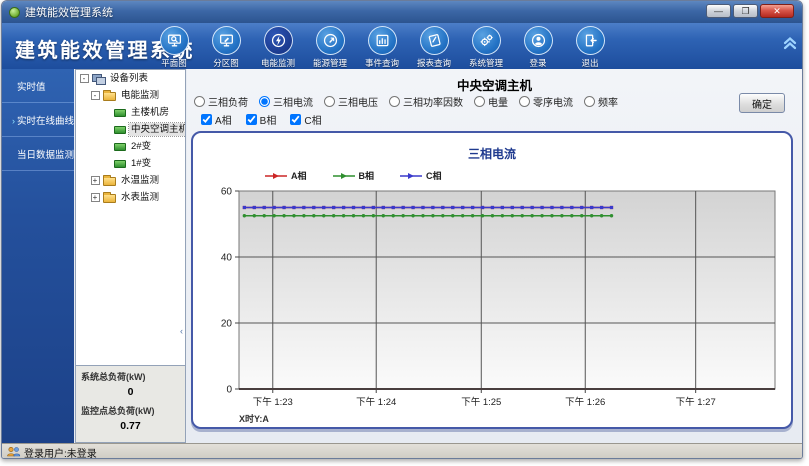  I want to click on tree-node-label: 主楼机房, so click(150, 112).